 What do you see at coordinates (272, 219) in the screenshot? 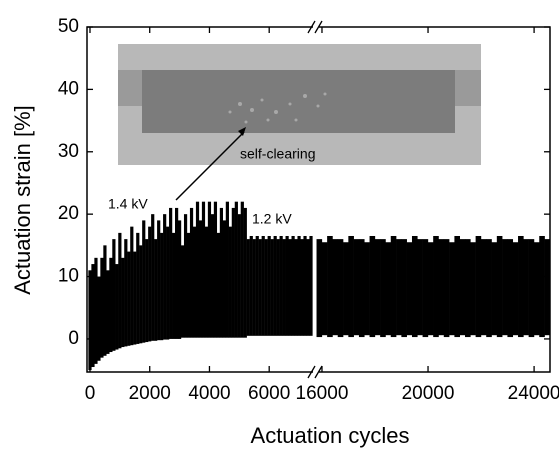
I see `annotation: 1.2 kV` at bounding box center [272, 219].